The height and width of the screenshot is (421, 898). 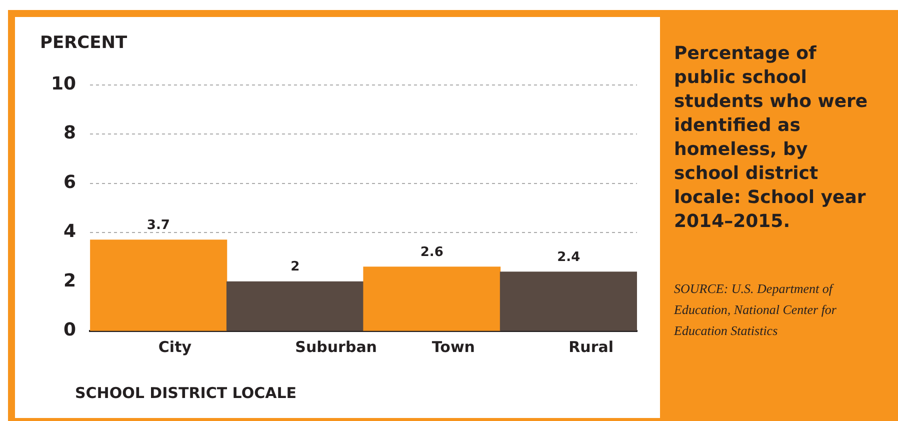 I want to click on y-axis-title: PERCENT, so click(x=84, y=43).